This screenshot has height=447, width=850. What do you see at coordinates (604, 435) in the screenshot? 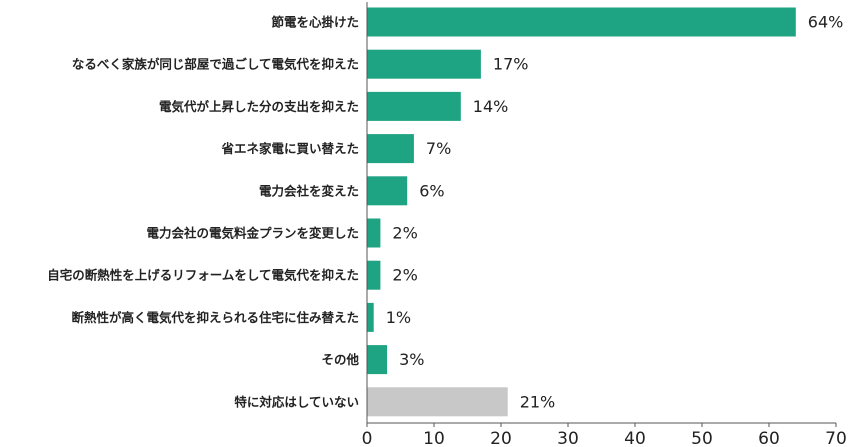
I see `x-ticks-group: 0 10 20 30 40 50 60 70` at bounding box center [604, 435].